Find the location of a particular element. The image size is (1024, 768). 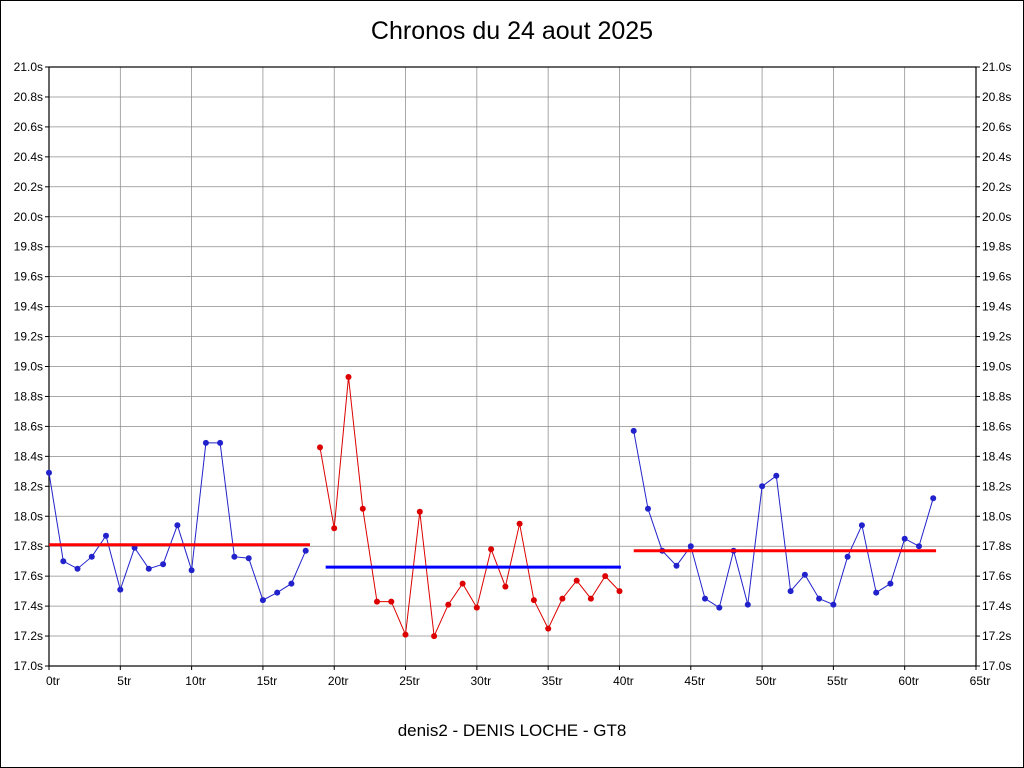

y-axis-label-right: 18.8s is located at coordinates (996, 396).